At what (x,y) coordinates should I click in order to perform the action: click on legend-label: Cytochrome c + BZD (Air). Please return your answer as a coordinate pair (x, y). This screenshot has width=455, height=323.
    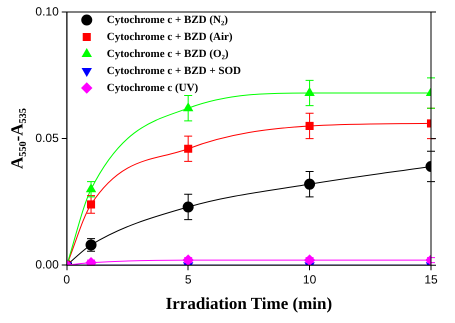
    Looking at the image, I should click on (169, 36).